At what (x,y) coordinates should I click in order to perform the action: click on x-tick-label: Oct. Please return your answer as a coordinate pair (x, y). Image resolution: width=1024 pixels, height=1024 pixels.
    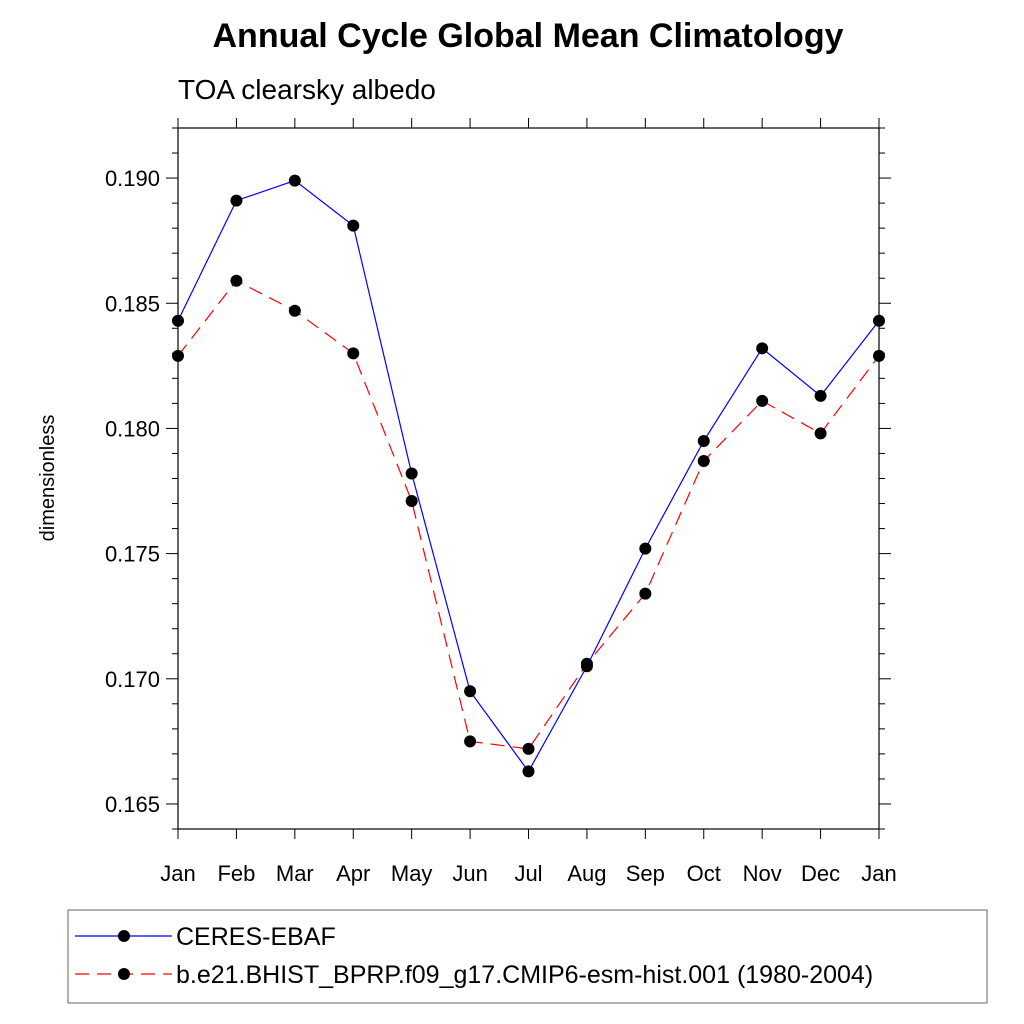
    Looking at the image, I should click on (704, 873).